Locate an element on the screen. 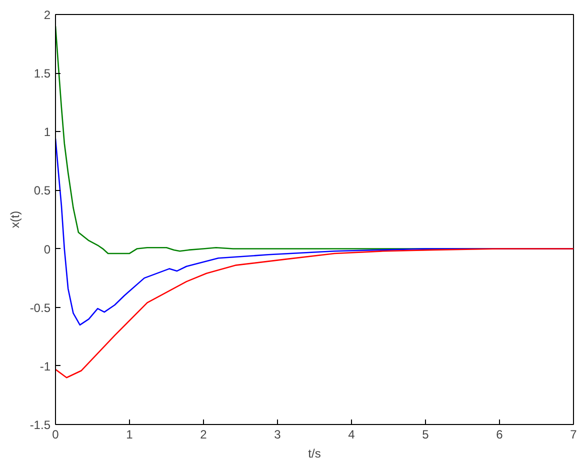 Image resolution: width=587 pixels, height=469 pixels. x-tick-label: 3 is located at coordinates (278, 435).